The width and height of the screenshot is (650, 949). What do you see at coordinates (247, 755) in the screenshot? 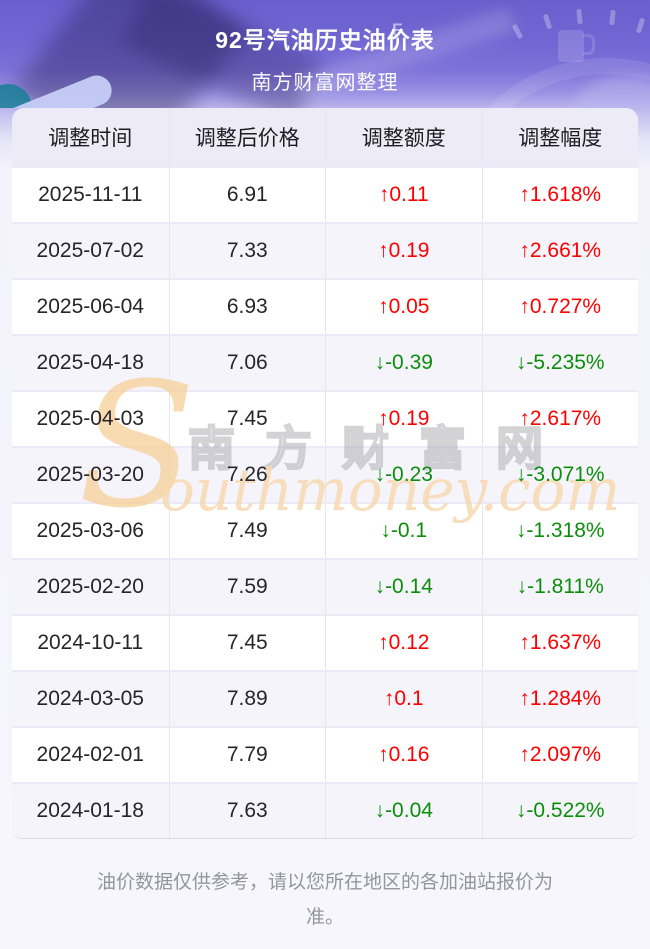
I see `cell-price: 7.79` at bounding box center [247, 755].